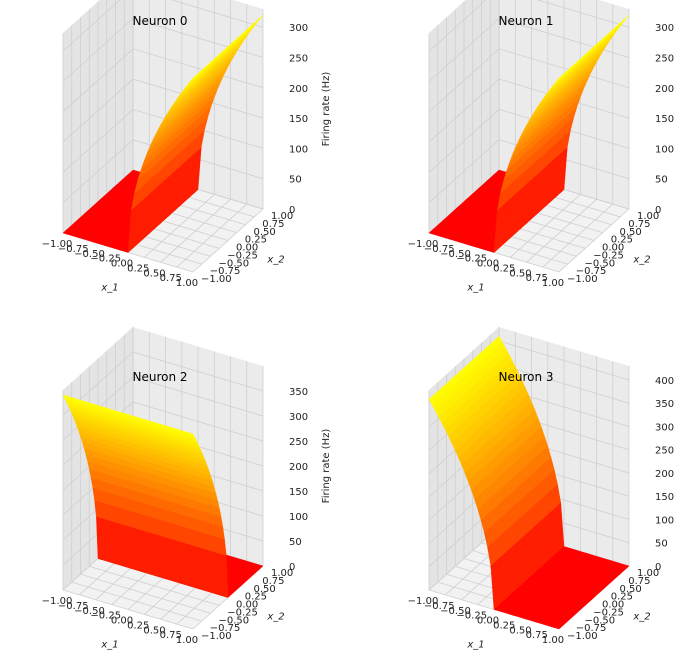  Describe the element at coordinates (159, 21) in the screenshot. I see `subplot-title: Neuron 0` at that location.